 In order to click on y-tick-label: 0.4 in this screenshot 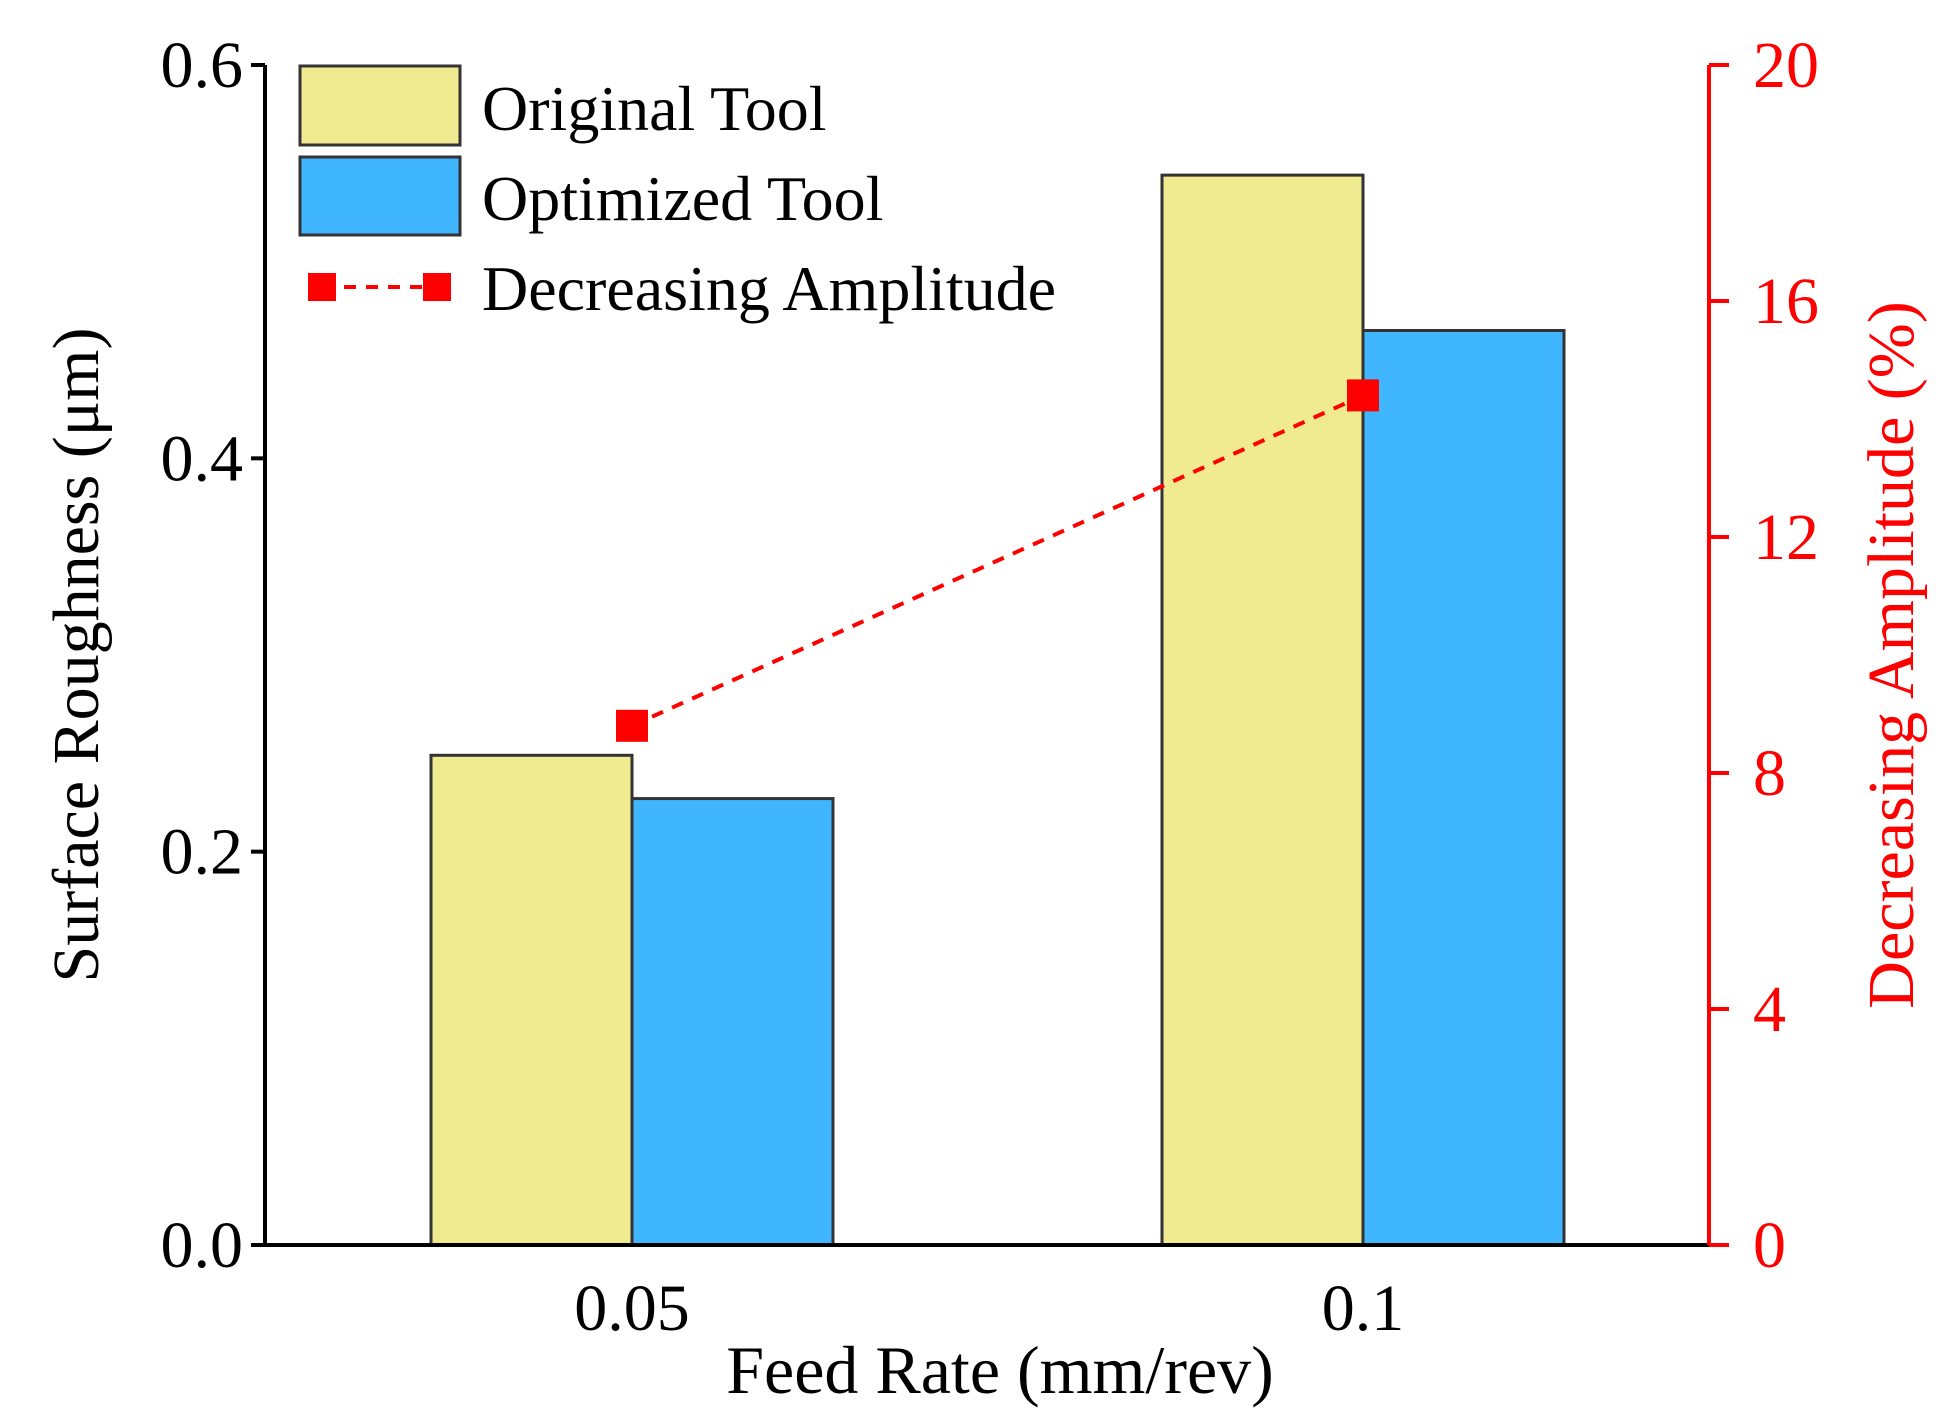, I will do `click(202, 458)`.